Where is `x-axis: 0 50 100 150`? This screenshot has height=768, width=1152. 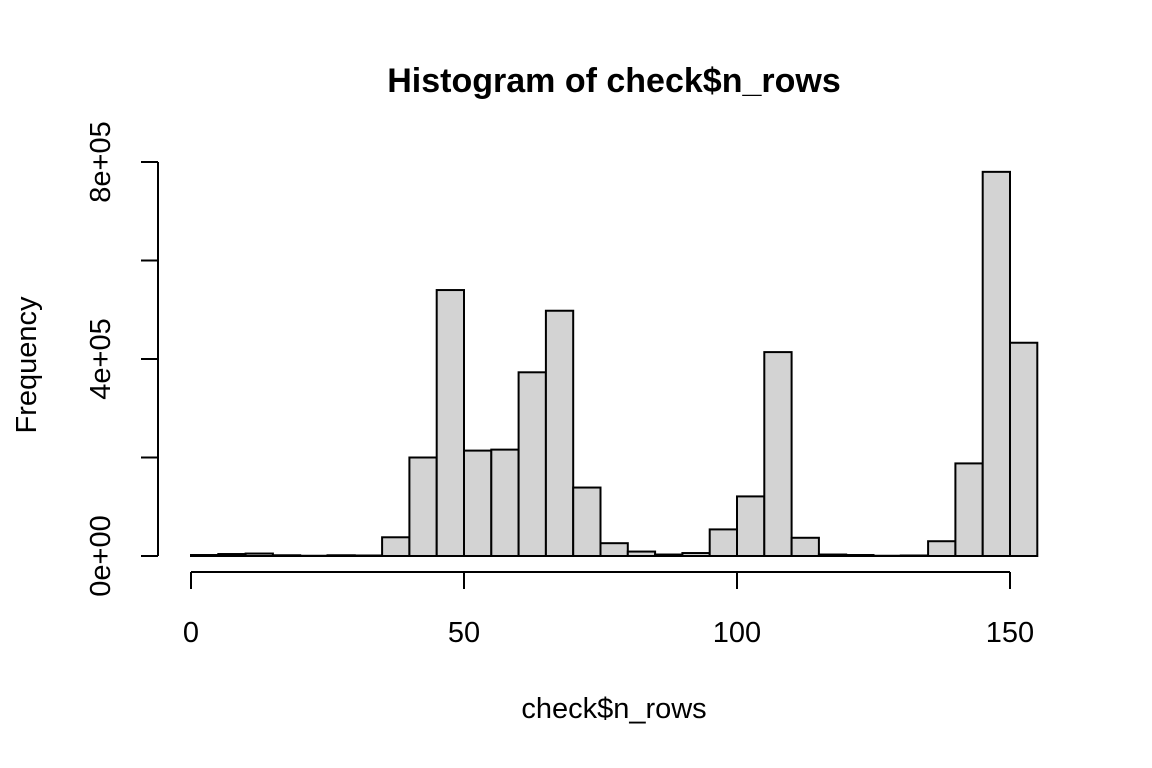 x-axis: 0 50 100 150 is located at coordinates (608, 610).